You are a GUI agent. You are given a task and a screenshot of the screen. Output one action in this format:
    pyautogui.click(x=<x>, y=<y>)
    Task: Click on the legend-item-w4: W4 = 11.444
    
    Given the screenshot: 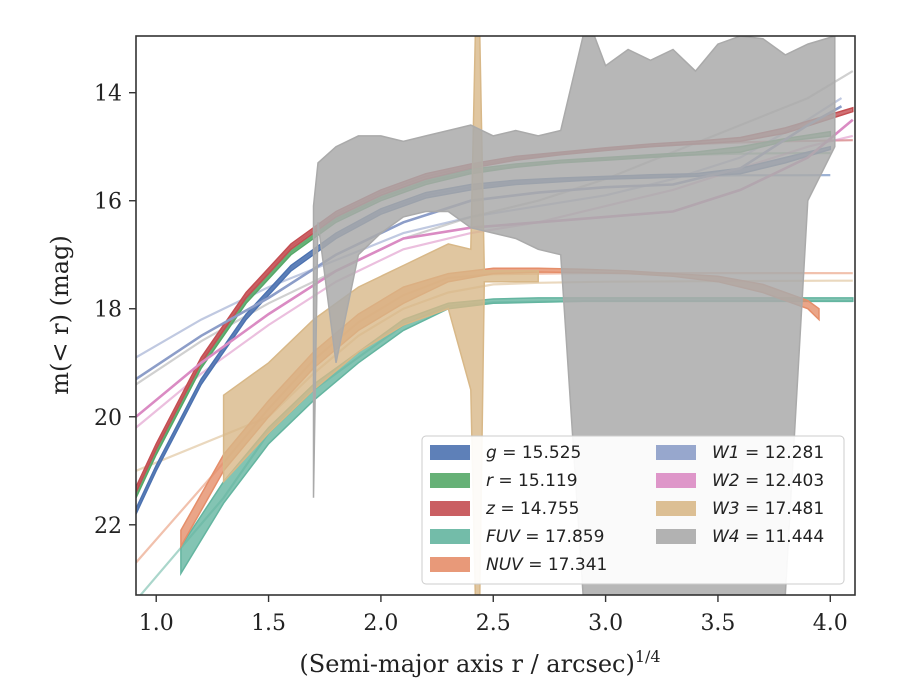 What is the action you would take?
    pyautogui.click(x=740, y=537)
    